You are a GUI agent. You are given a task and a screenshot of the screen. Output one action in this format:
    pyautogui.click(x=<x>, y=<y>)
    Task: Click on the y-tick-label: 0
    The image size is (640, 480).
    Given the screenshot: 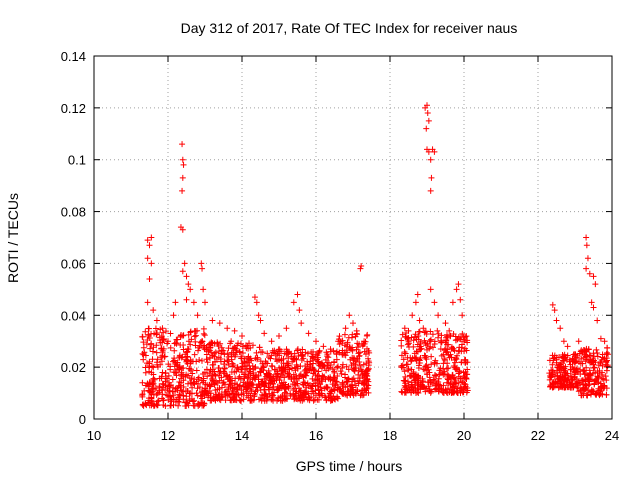 What is the action you would take?
    pyautogui.click(x=82, y=419)
    